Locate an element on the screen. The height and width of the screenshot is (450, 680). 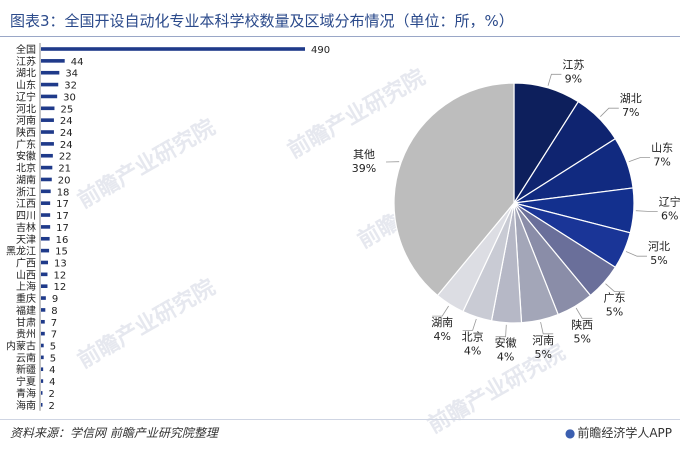
pie-slice-label: 安徽 is located at coordinates (506, 343).